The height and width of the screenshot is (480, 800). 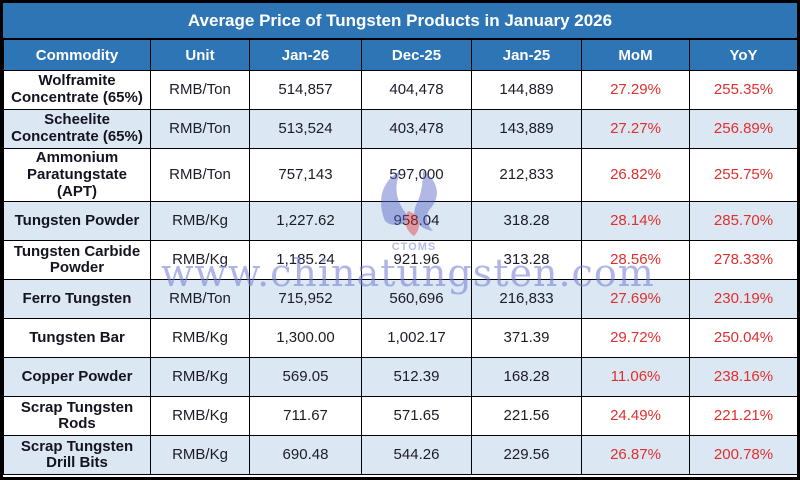 What do you see at coordinates (416, 416) in the screenshot?
I see `dec25-cell: 571.65` at bounding box center [416, 416].